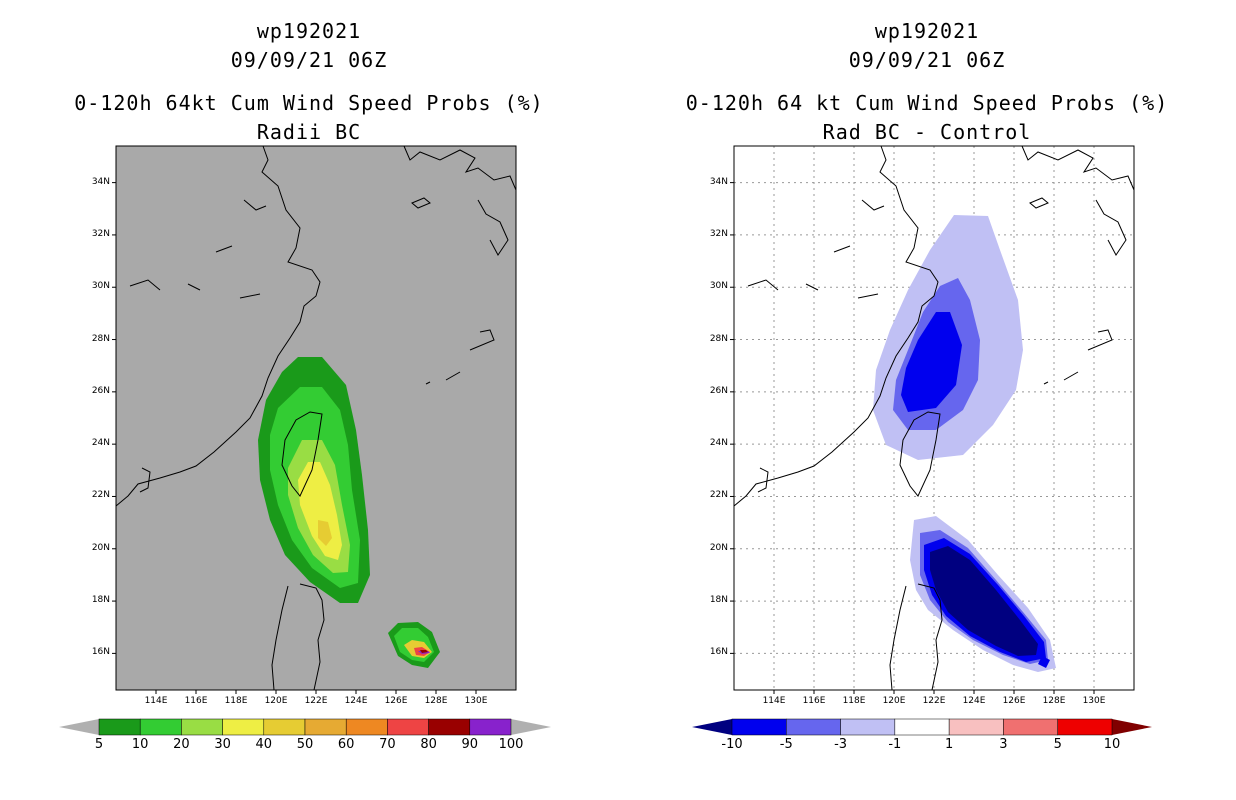 The height and width of the screenshot is (800, 1236). What do you see at coordinates (309, 31) in the screenshot?
I see `left-title-storm: wp192021` at bounding box center [309, 31].